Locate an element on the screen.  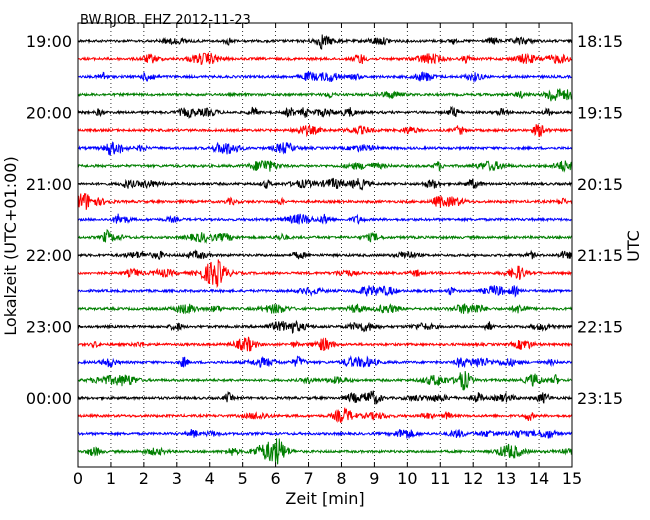
x-tick-label: 8 is located at coordinates (341, 478).